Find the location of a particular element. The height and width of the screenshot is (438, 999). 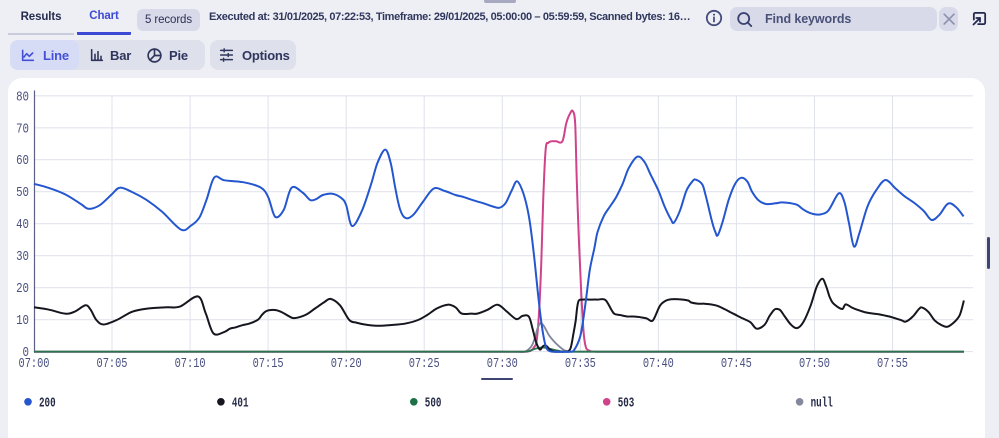

svg-text: 70 is located at coordinates (22, 129).